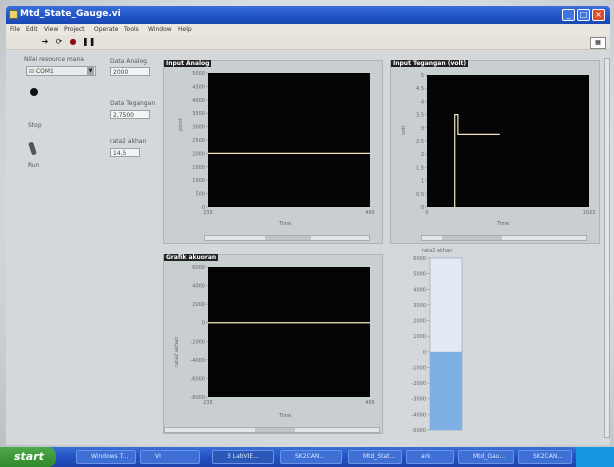 The image size is (614, 467). I want to click on pause-icon: ❚❚, so click(89, 41).